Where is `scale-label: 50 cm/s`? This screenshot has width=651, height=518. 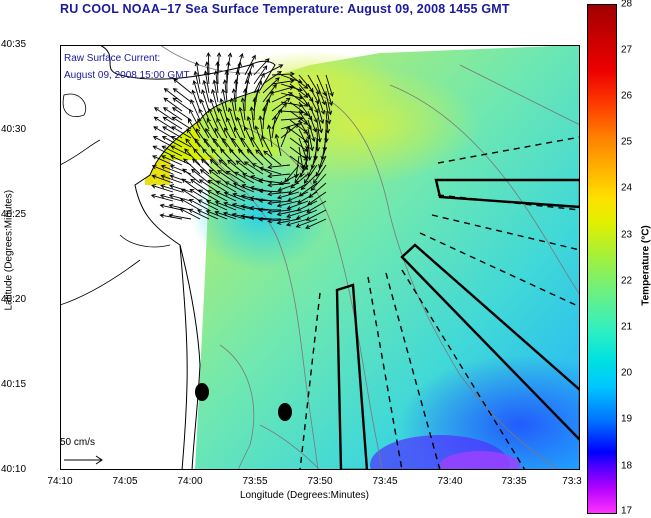 scale-label: 50 cm/s is located at coordinates (78, 442).